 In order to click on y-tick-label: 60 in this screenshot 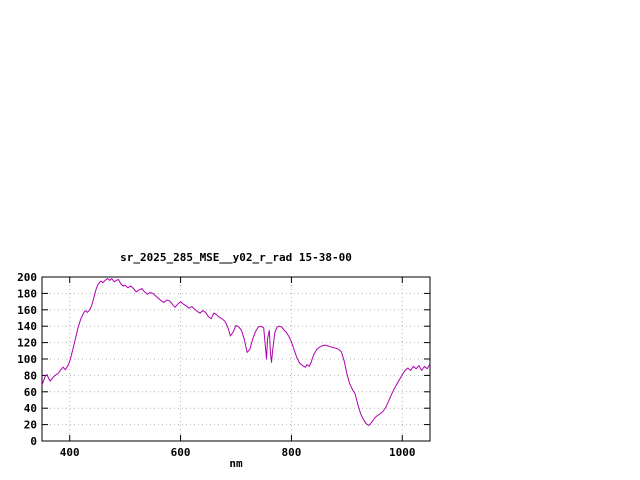, I will do `click(30, 392)`.